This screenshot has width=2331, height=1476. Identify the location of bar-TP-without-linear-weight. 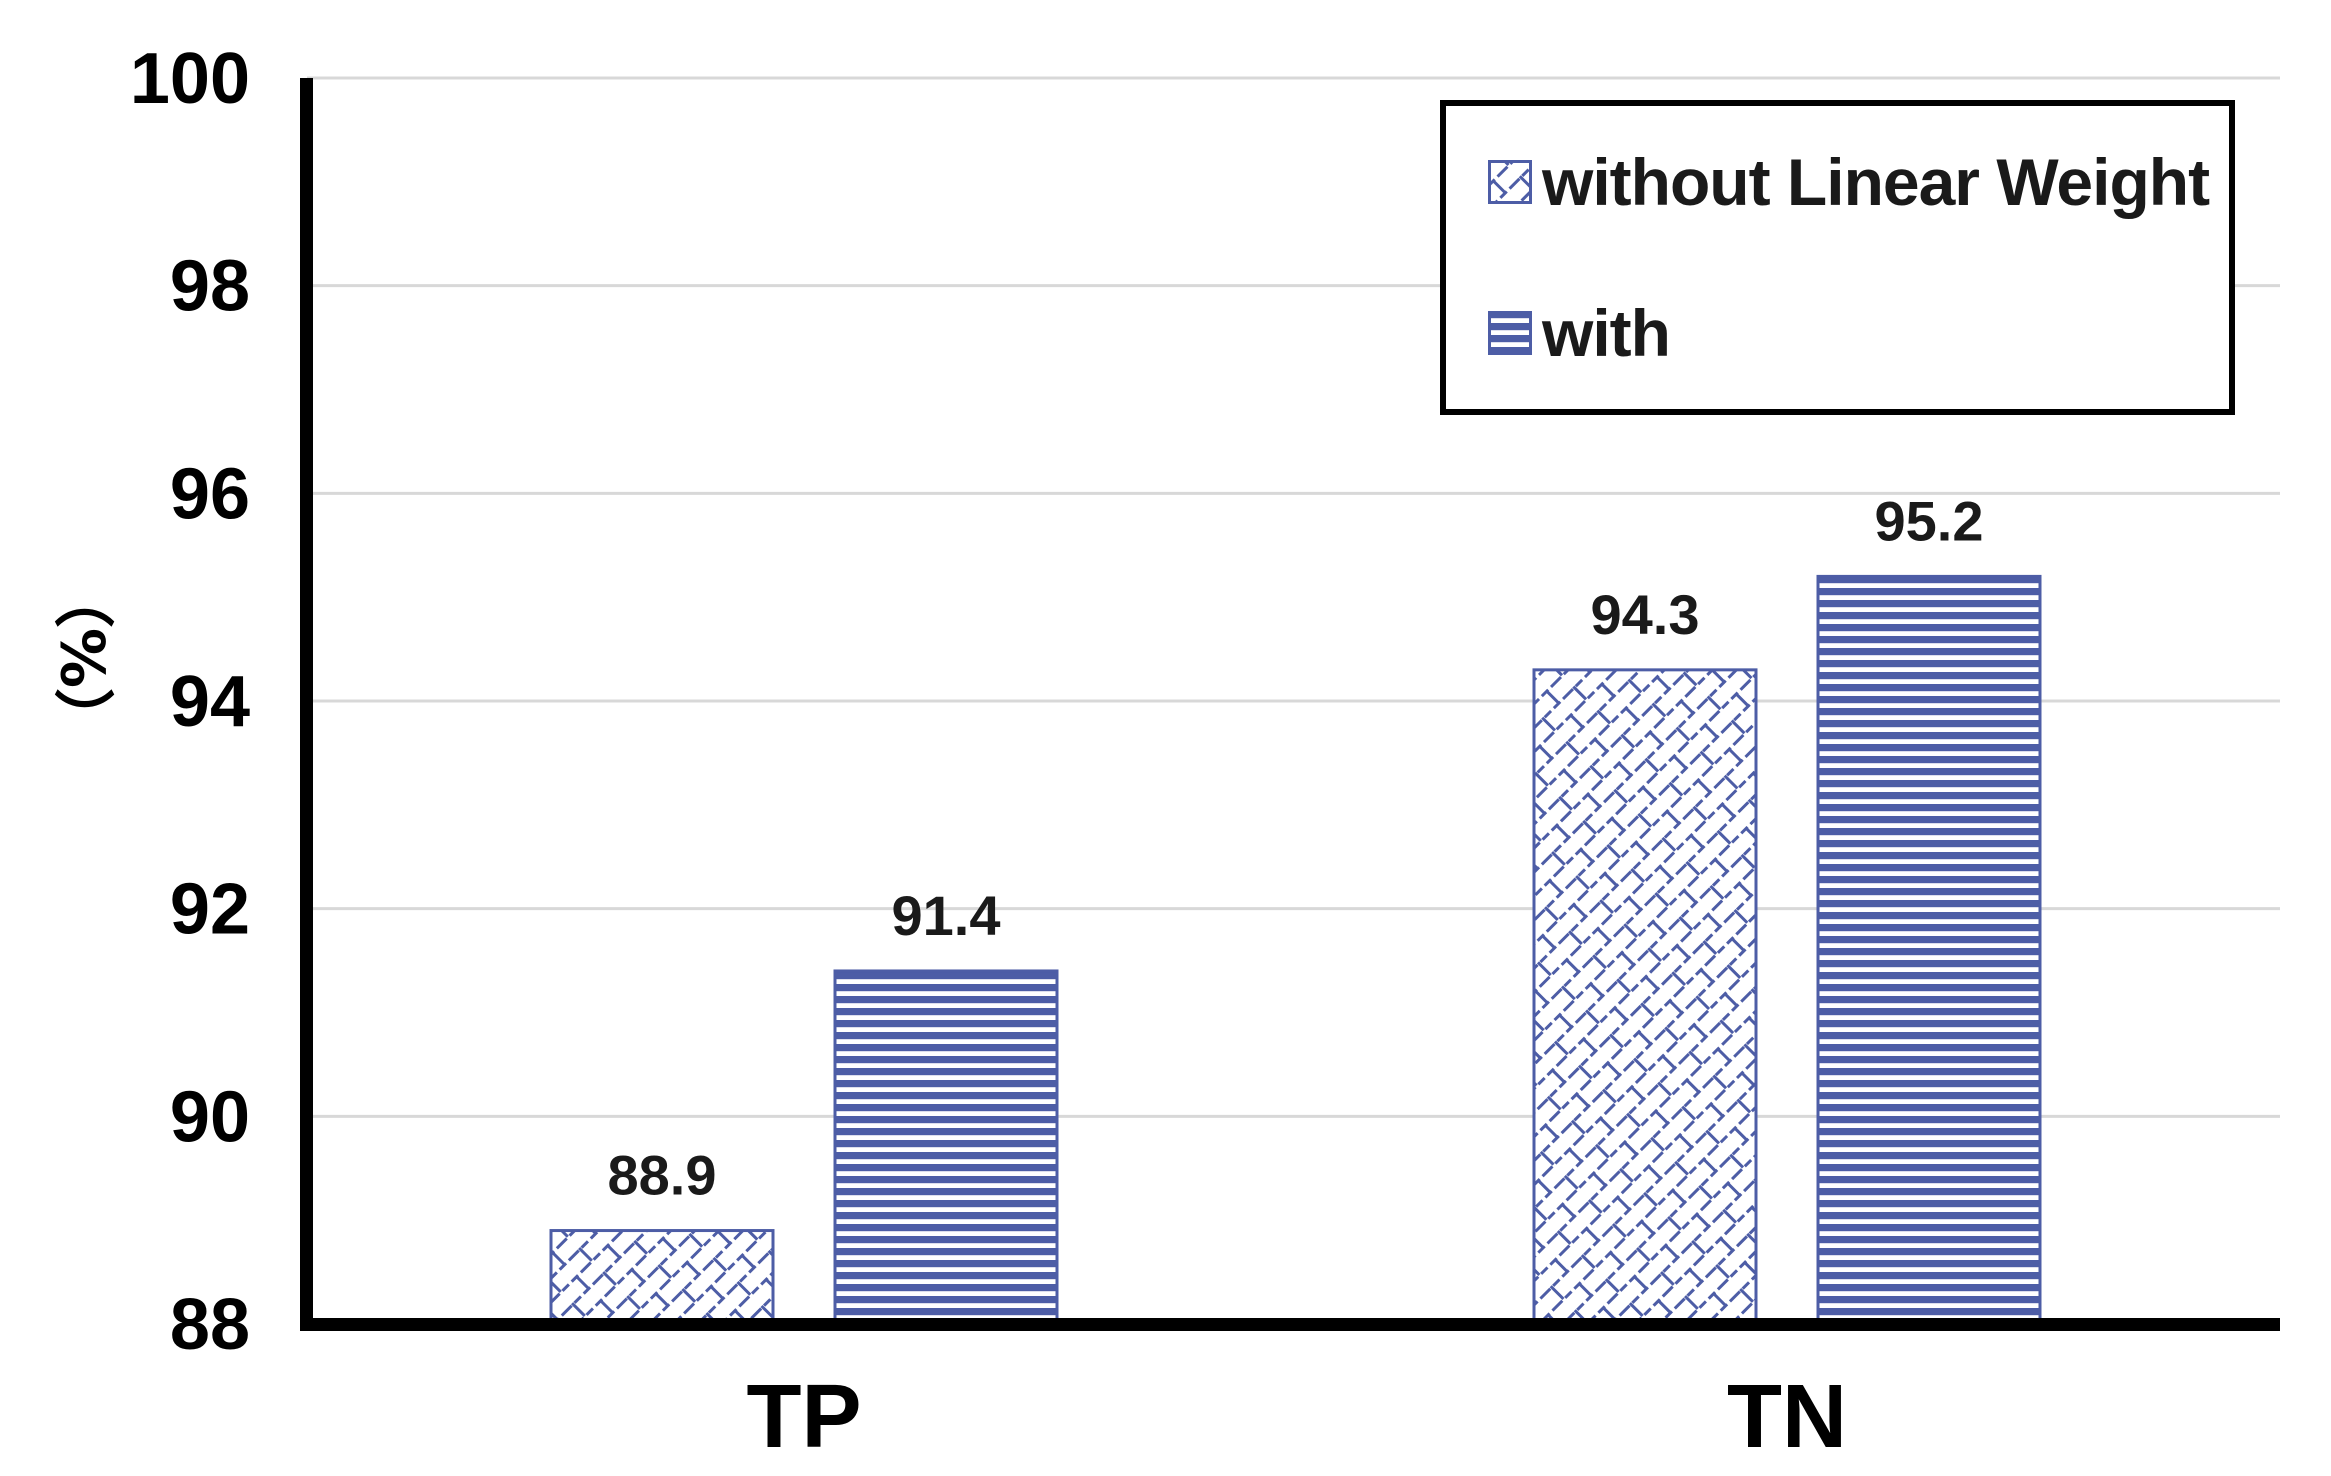
(662, 1277).